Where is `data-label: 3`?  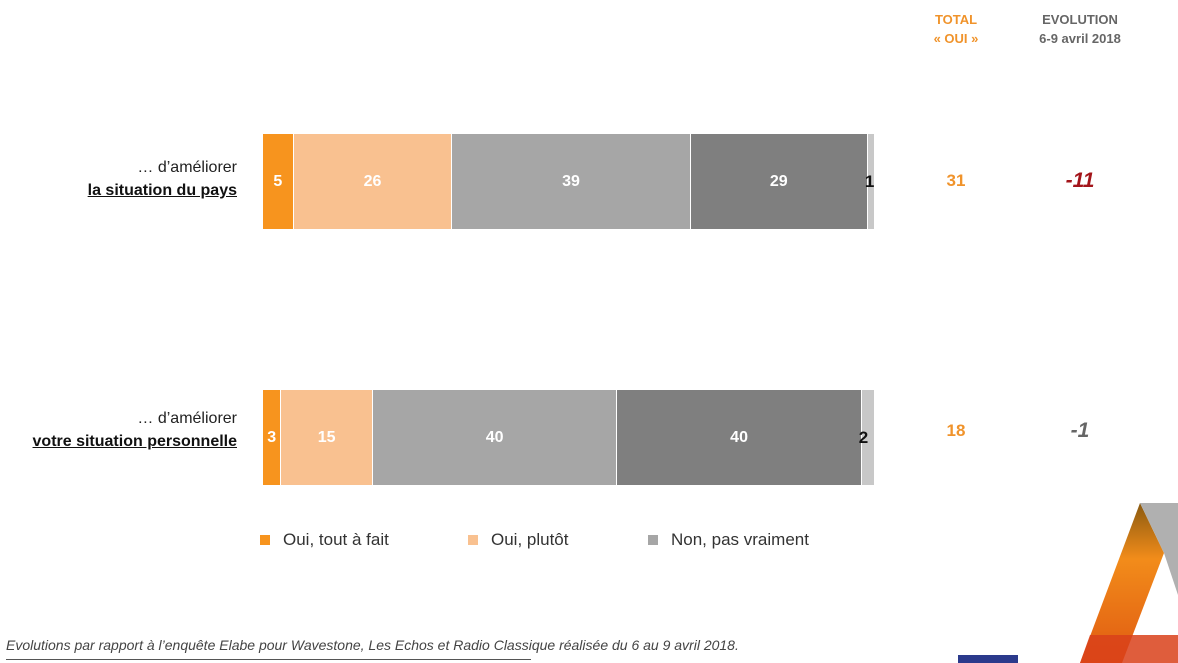 data-label: 3 is located at coordinates (272, 437).